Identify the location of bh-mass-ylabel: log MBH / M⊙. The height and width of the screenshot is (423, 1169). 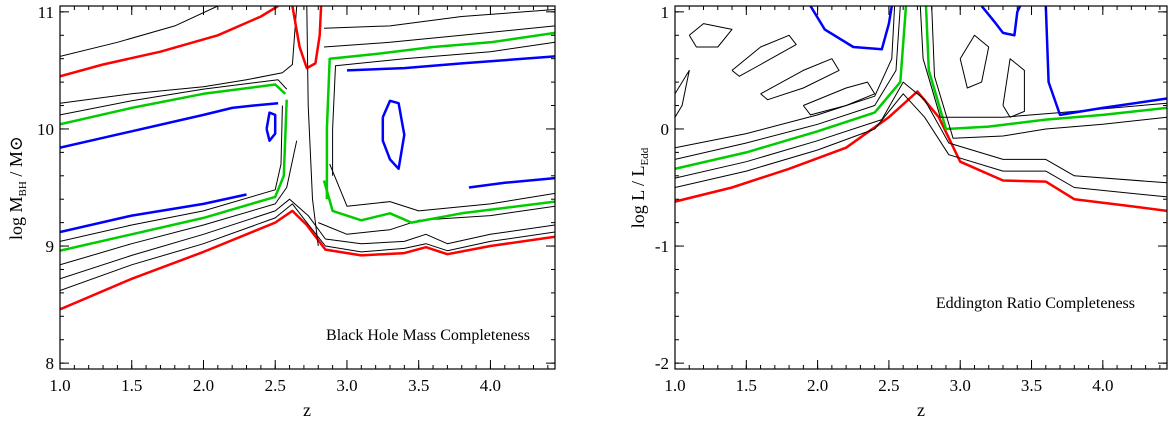
(17, 188).